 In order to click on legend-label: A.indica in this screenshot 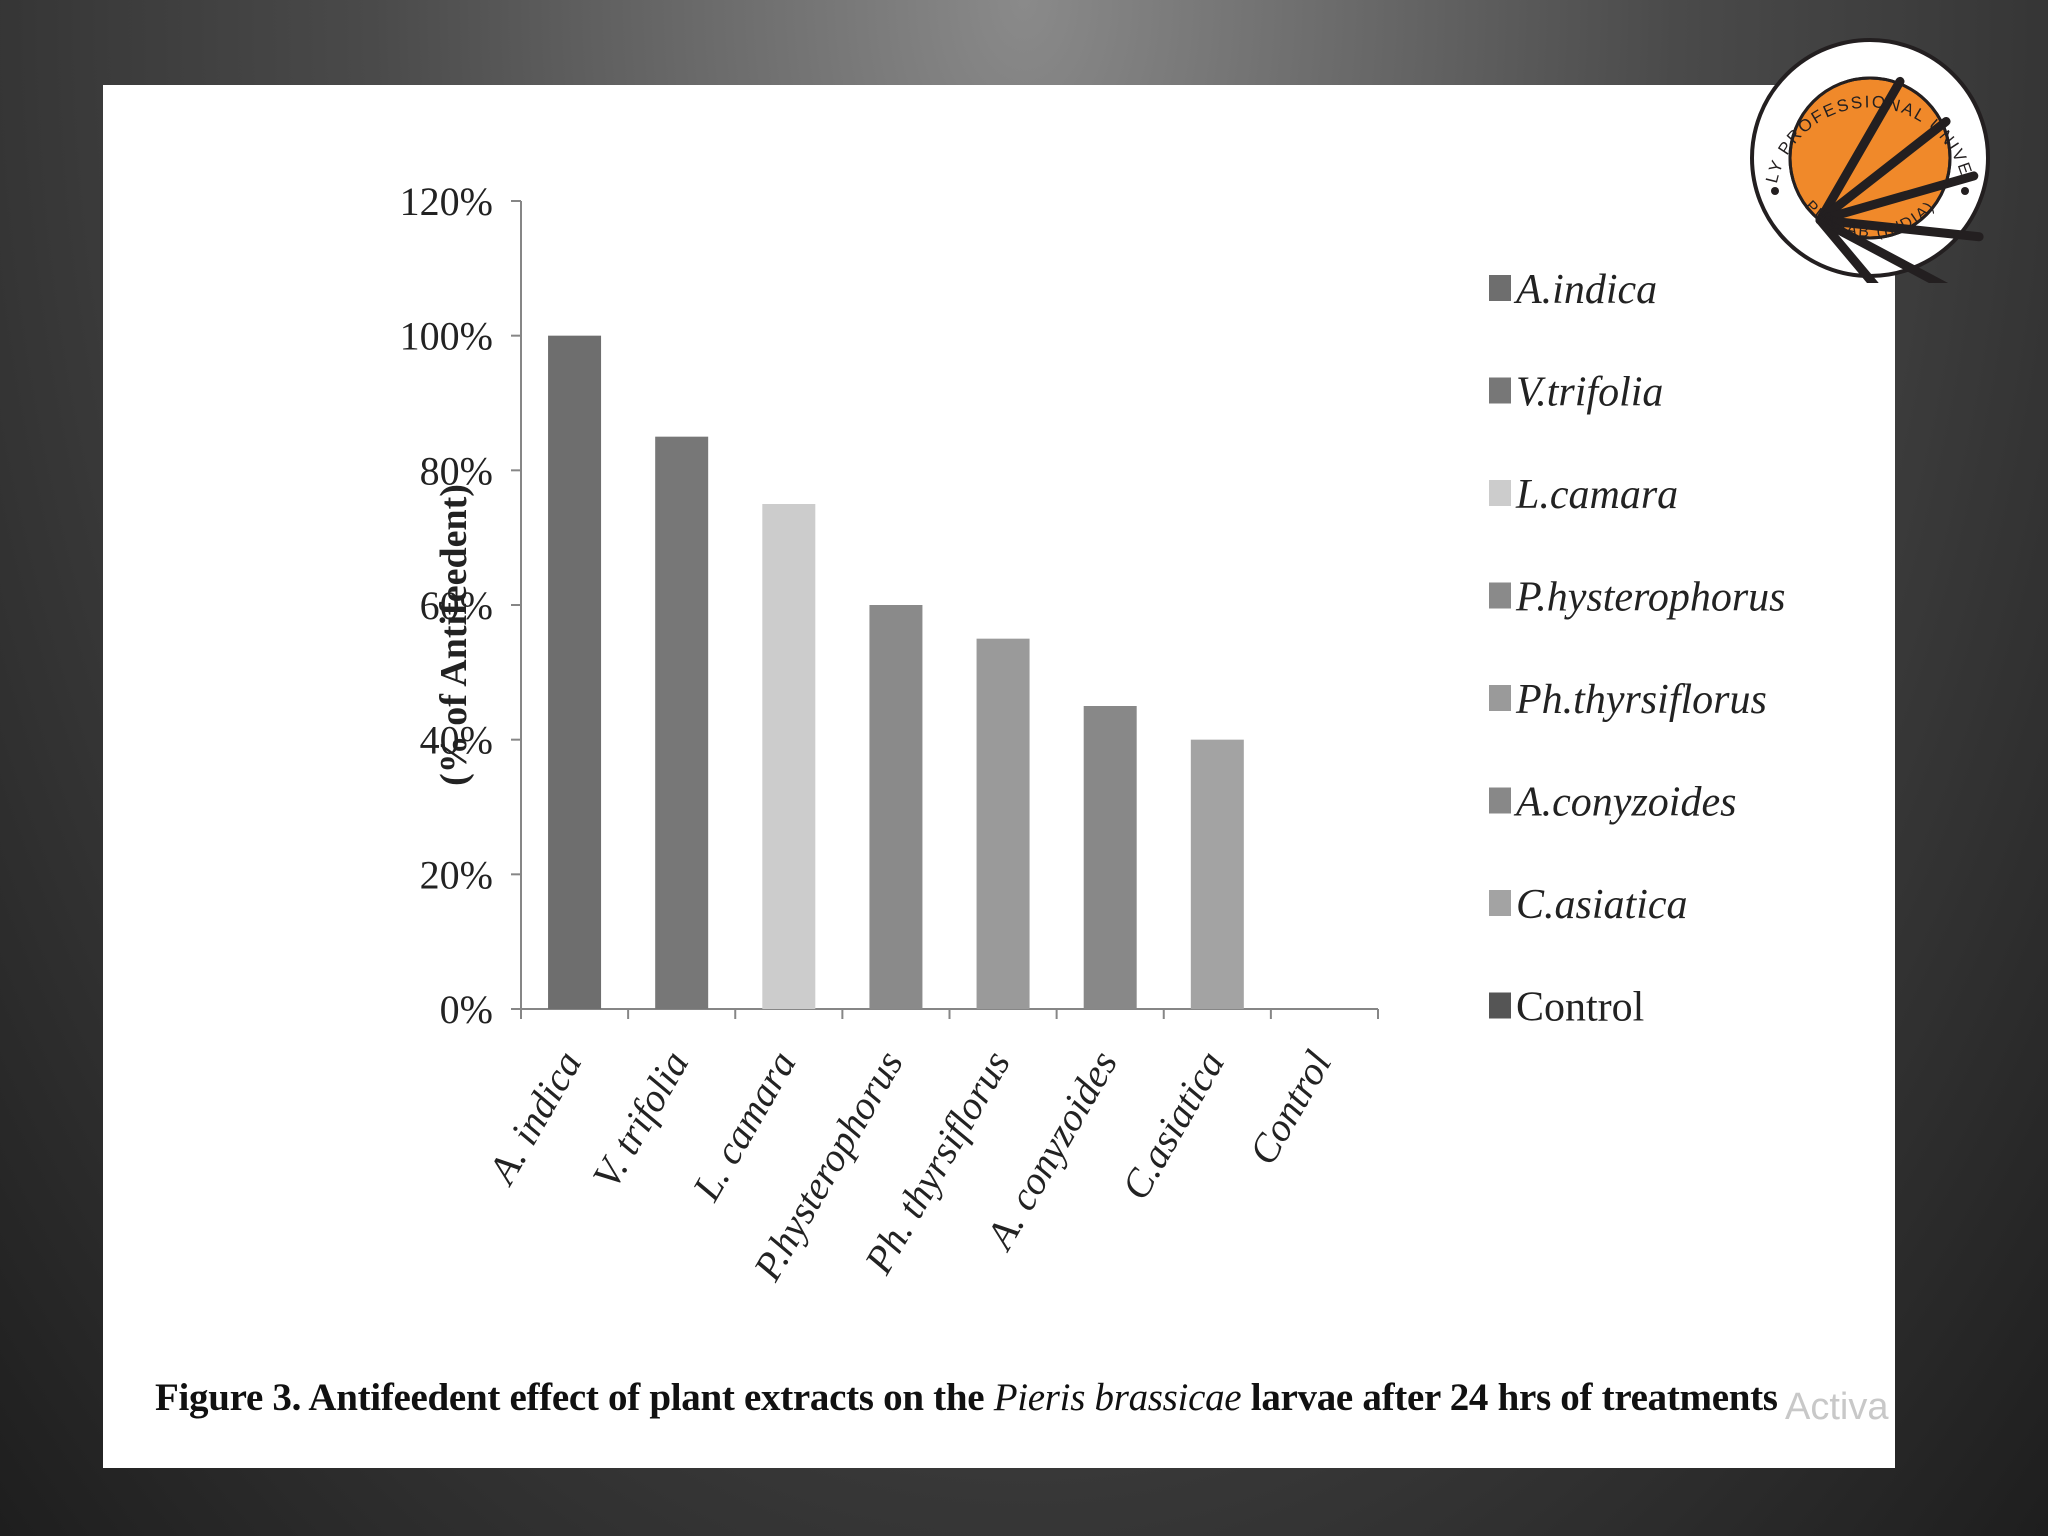, I will do `click(1585, 290)`.